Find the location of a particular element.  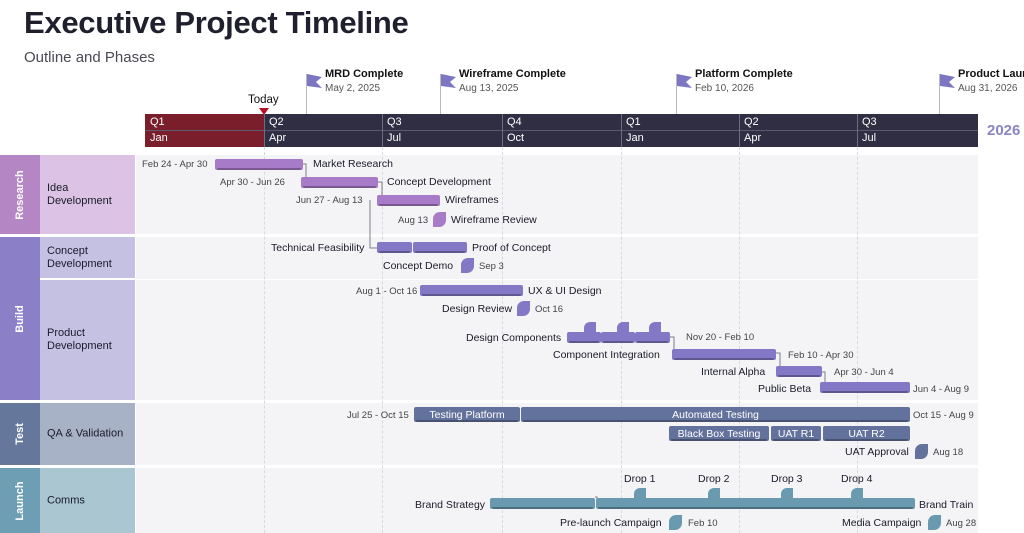

task-label: Design Review is located at coordinates (477, 309).